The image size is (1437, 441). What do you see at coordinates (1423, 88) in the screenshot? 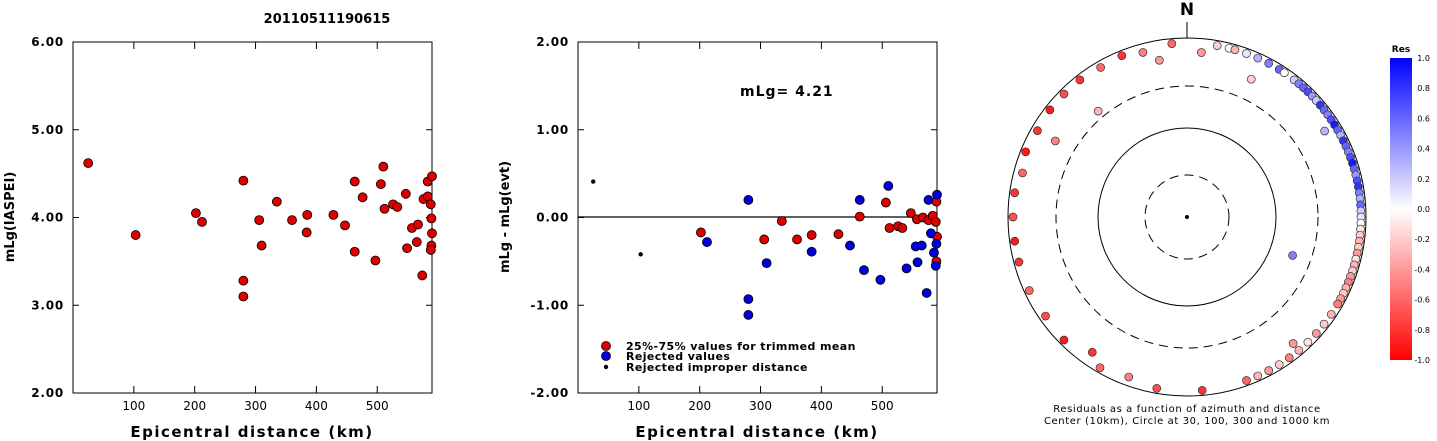
I see `colorbar-tick-label: 0.8` at bounding box center [1423, 88].